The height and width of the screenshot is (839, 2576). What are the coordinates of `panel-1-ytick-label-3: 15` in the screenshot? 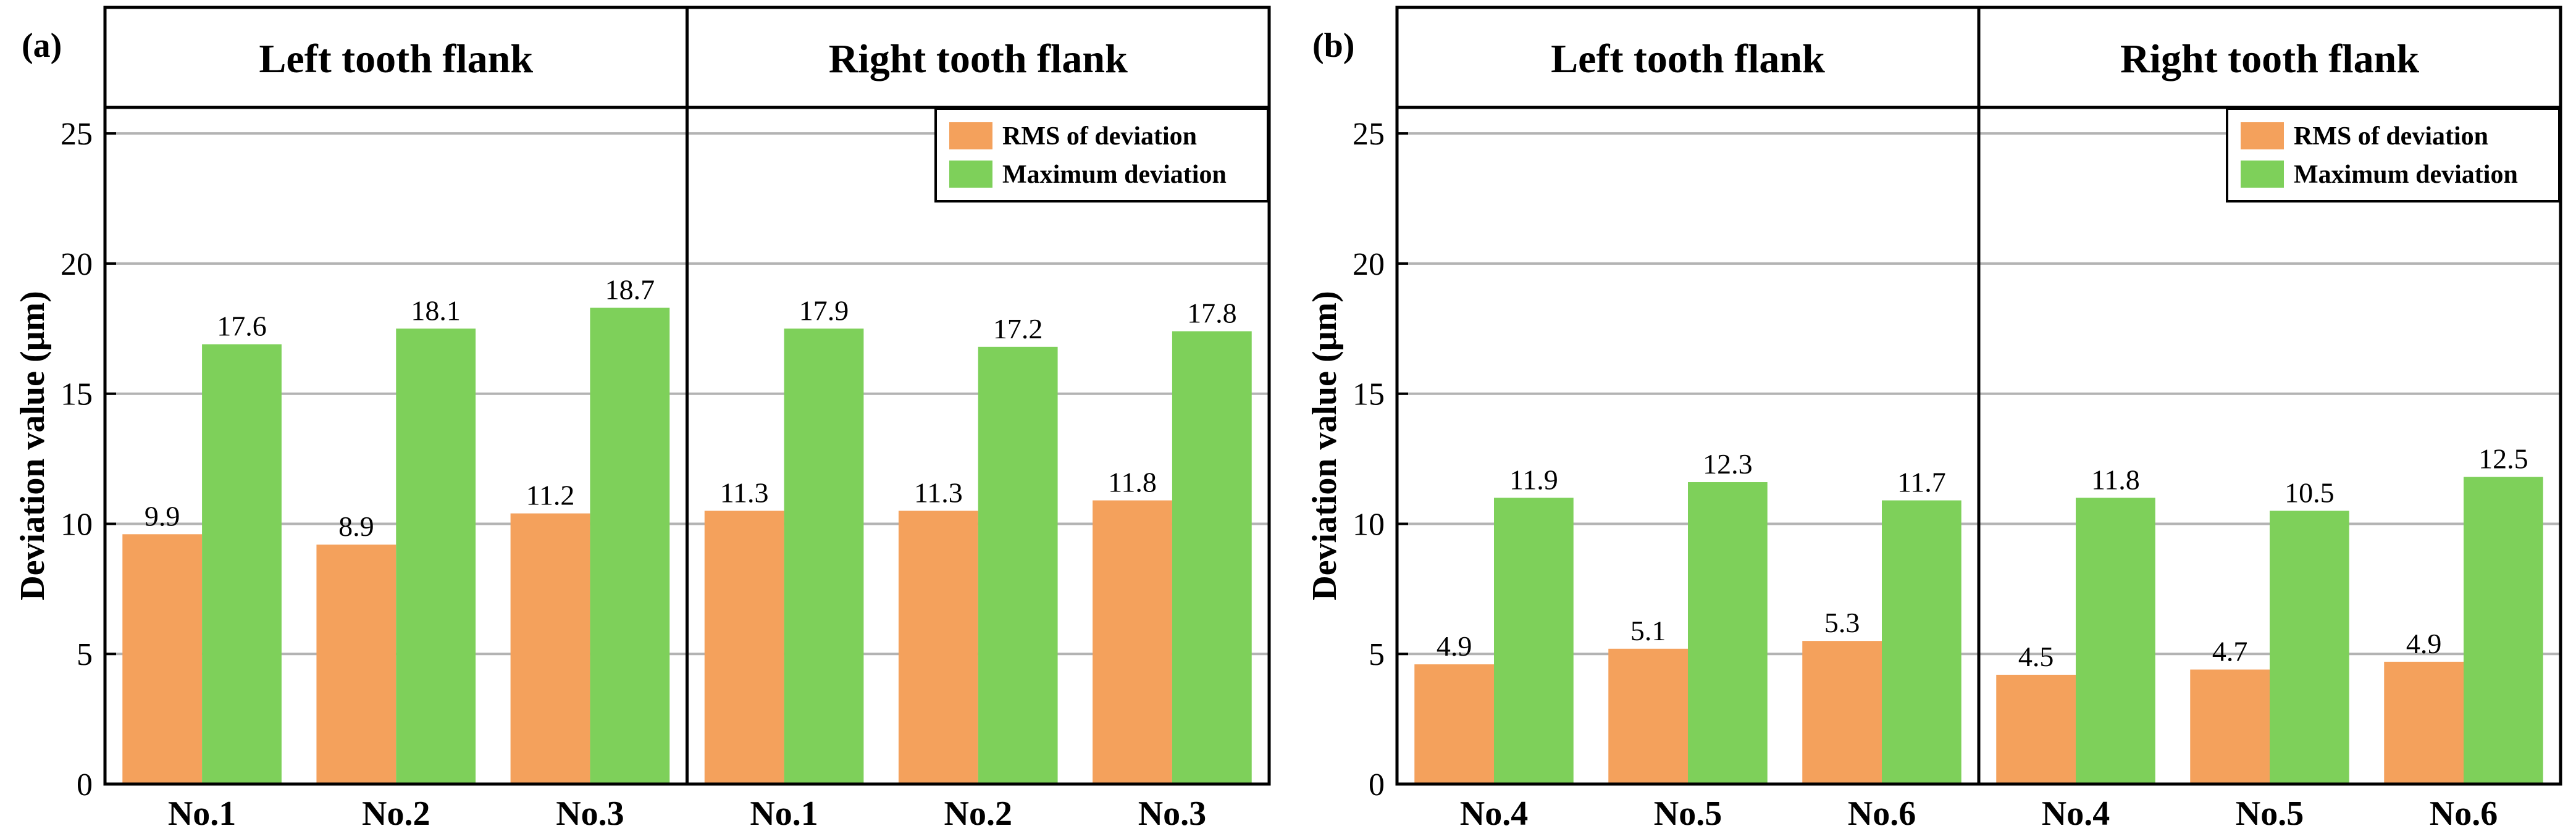 It's located at (1369, 394).